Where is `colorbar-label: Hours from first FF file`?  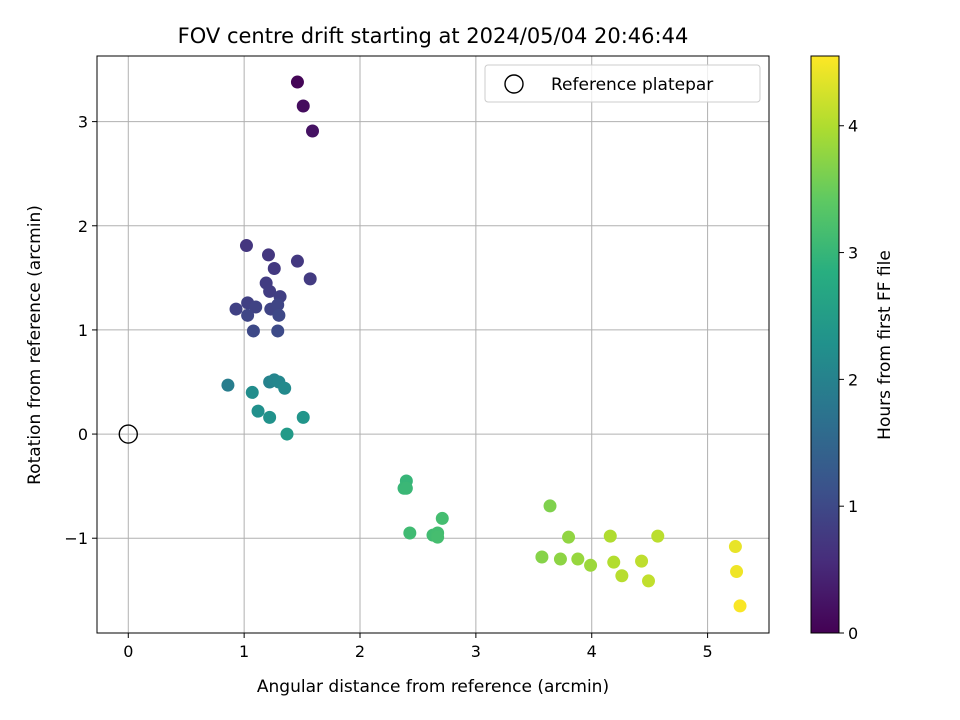 colorbar-label: Hours from first FF file is located at coordinates (885, 345).